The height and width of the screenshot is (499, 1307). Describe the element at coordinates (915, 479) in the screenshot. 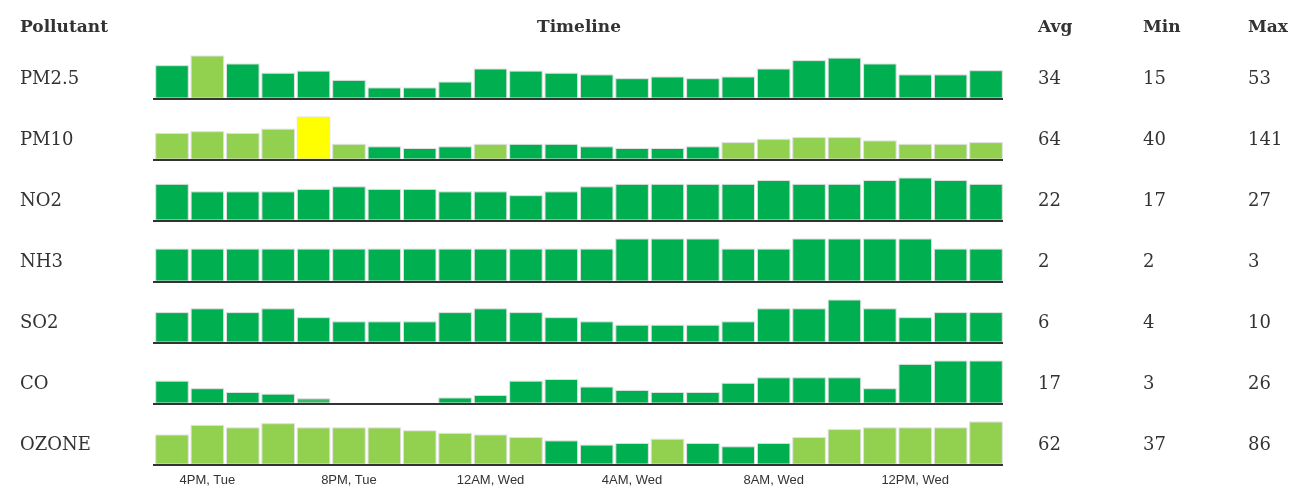

I see `x-tick-label: 12PM, Wed` at that location.